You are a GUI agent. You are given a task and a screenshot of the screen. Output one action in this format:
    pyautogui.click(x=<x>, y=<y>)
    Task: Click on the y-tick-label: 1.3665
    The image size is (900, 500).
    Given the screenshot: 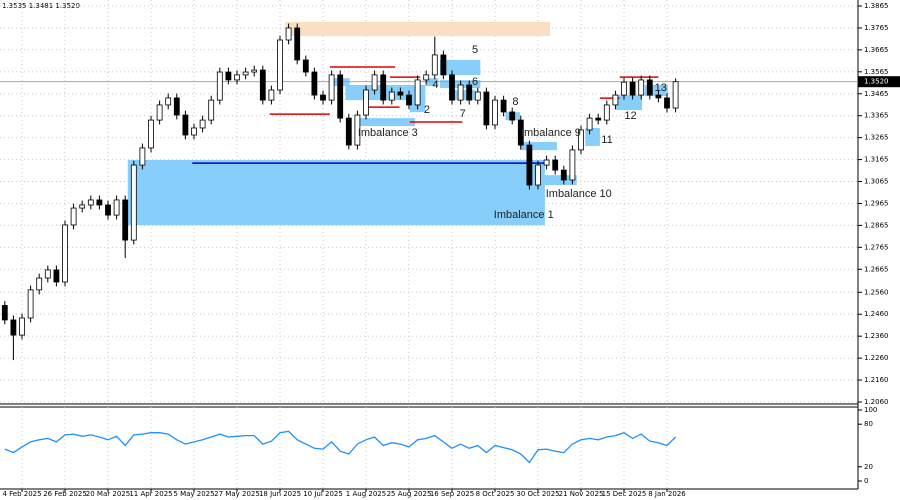 What is the action you would take?
    pyautogui.click(x=876, y=50)
    